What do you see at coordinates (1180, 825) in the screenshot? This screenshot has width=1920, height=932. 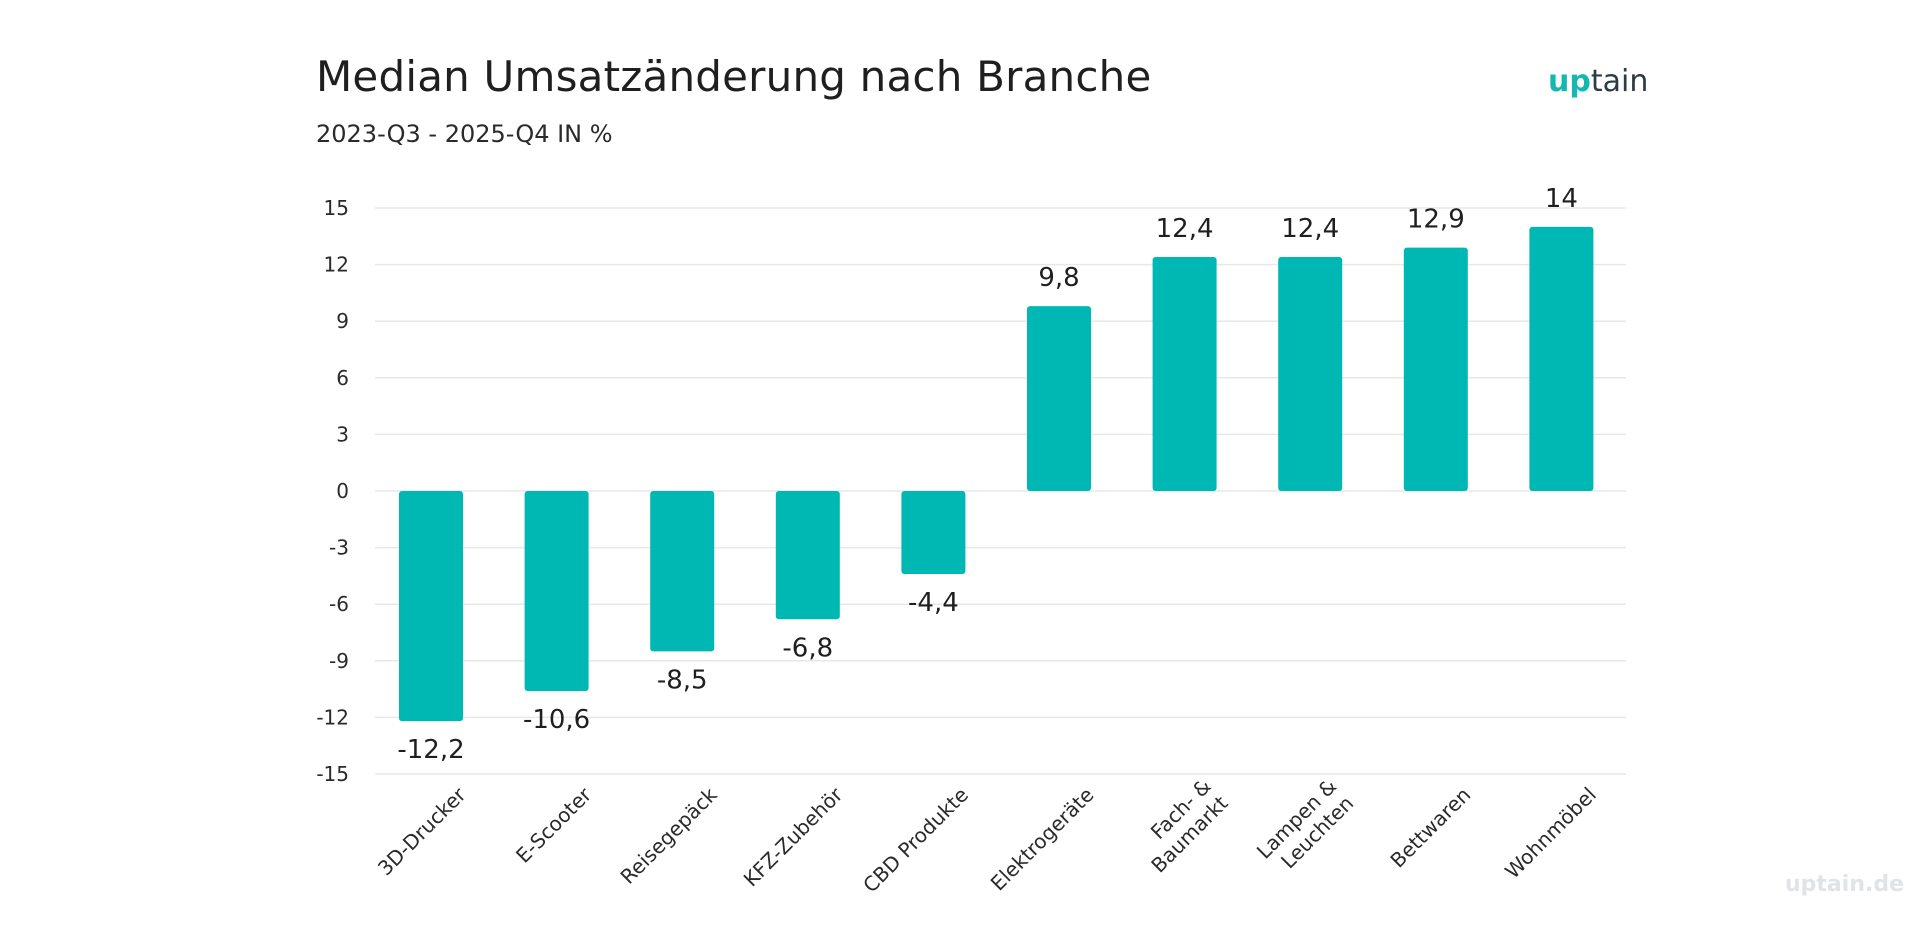 I see `category-label: Fach- &Baumarkt` at bounding box center [1180, 825].